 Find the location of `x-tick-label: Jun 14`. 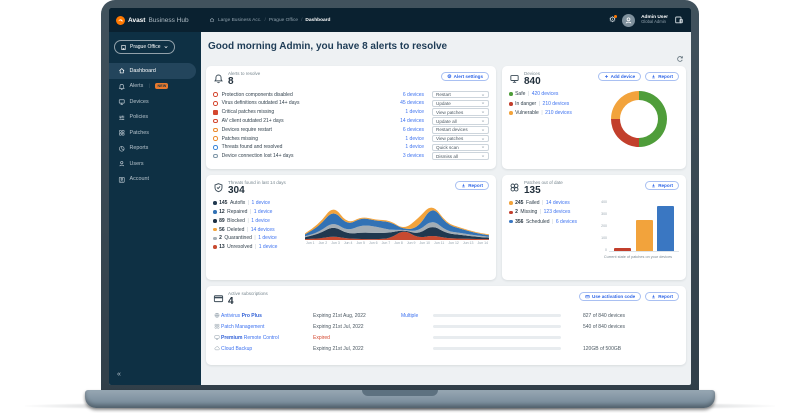

x-tick-label: Jun 14 is located at coordinates (482, 243).